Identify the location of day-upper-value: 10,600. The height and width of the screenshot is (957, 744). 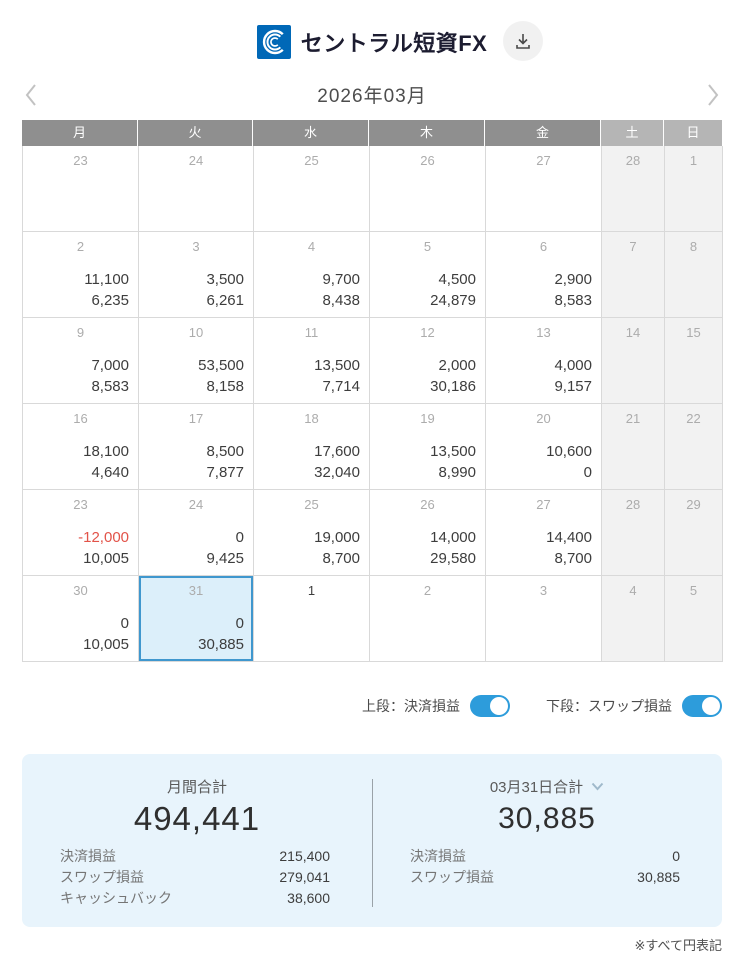
(569, 451).